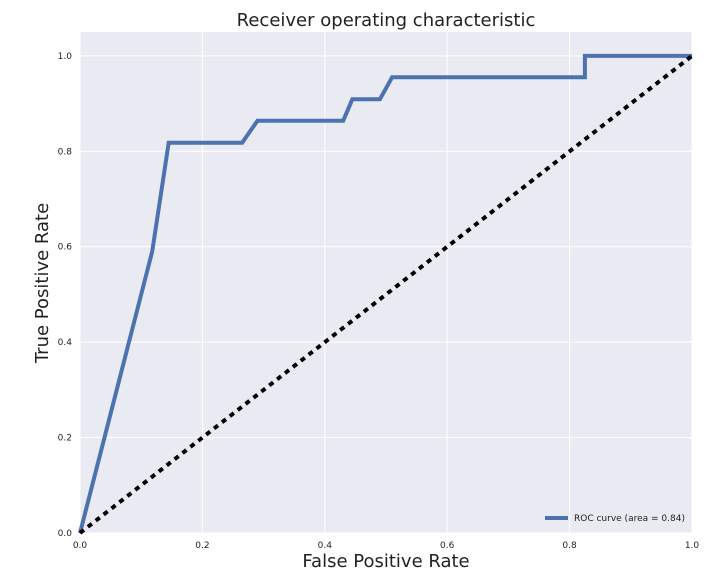  What do you see at coordinates (325, 546) in the screenshot?
I see `x-tick-label: 0.4` at bounding box center [325, 546].